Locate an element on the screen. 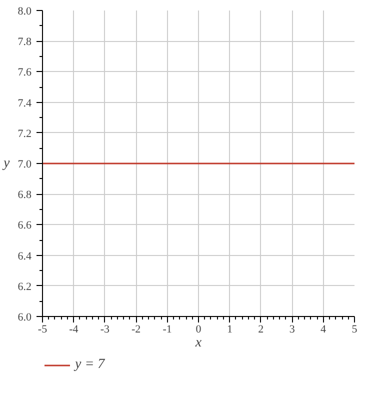  y-tick-label: 6.6 is located at coordinates (25, 226).